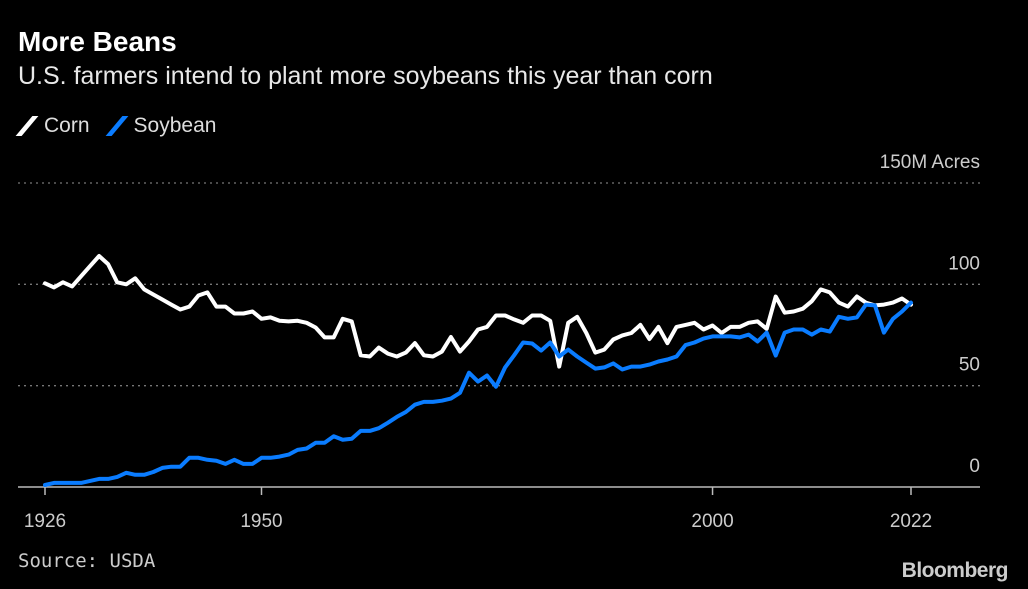  Describe the element at coordinates (87, 561) in the screenshot. I see `source-note: Source: USDA` at that location.